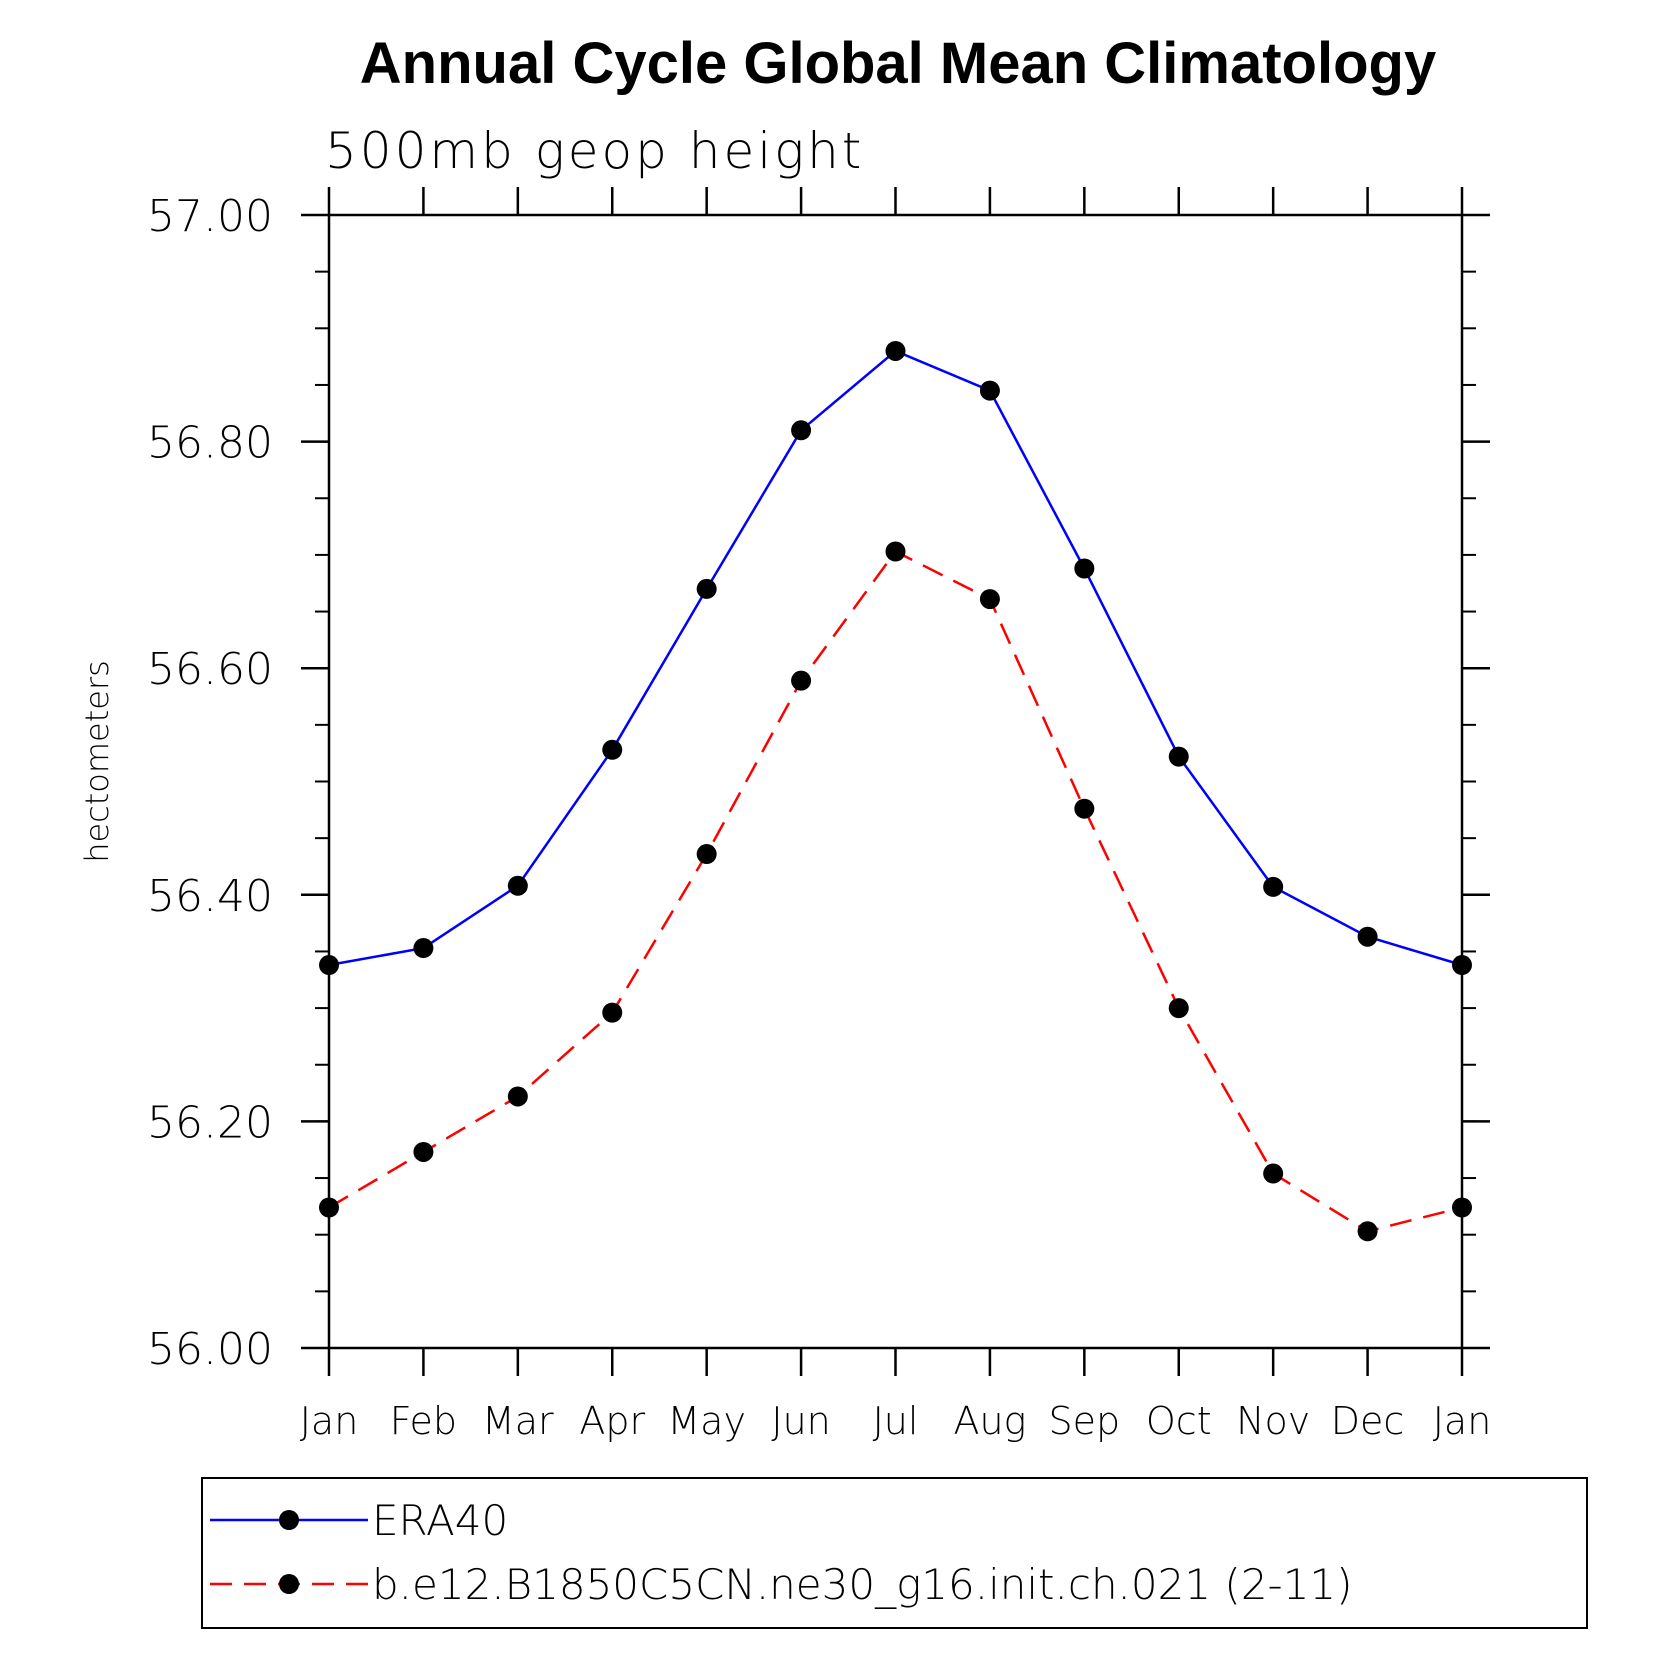  I want to click on x-tick-label: Aug, so click(989, 1421).